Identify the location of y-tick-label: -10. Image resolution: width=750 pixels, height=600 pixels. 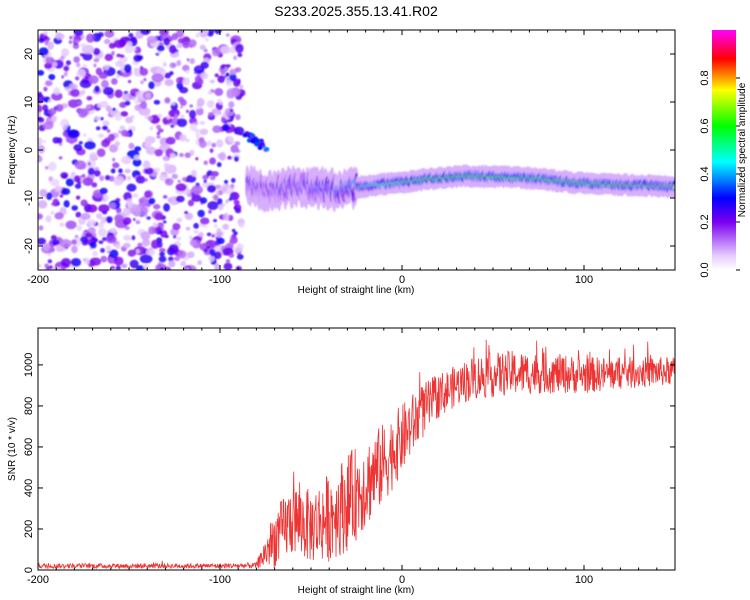
(29, 198).